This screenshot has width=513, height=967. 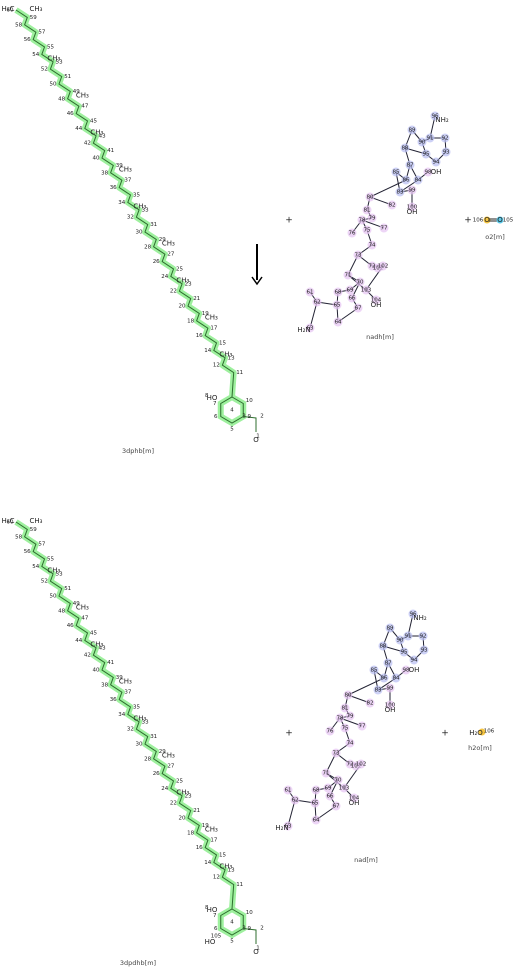 I want to click on atom-number: 98, so click(x=428, y=173).